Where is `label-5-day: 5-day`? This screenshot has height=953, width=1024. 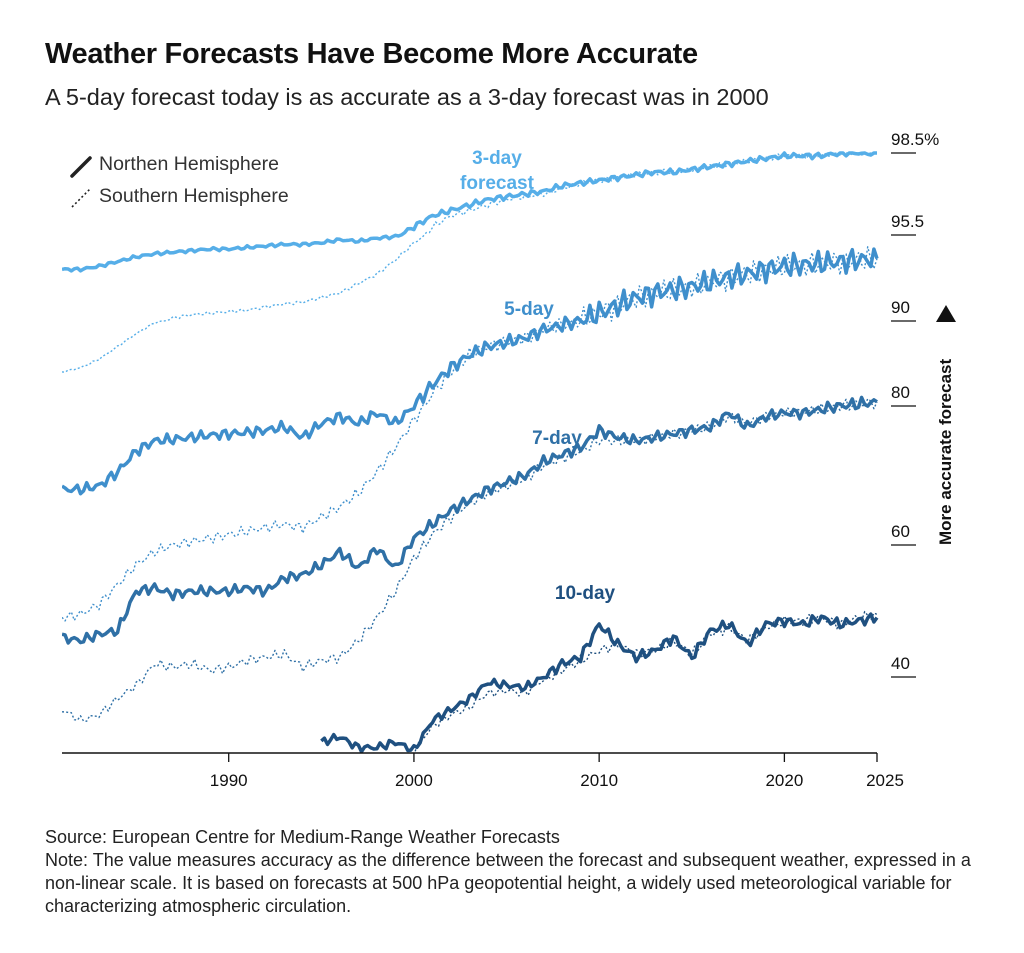 label-5-day: 5-day is located at coordinates (529, 309).